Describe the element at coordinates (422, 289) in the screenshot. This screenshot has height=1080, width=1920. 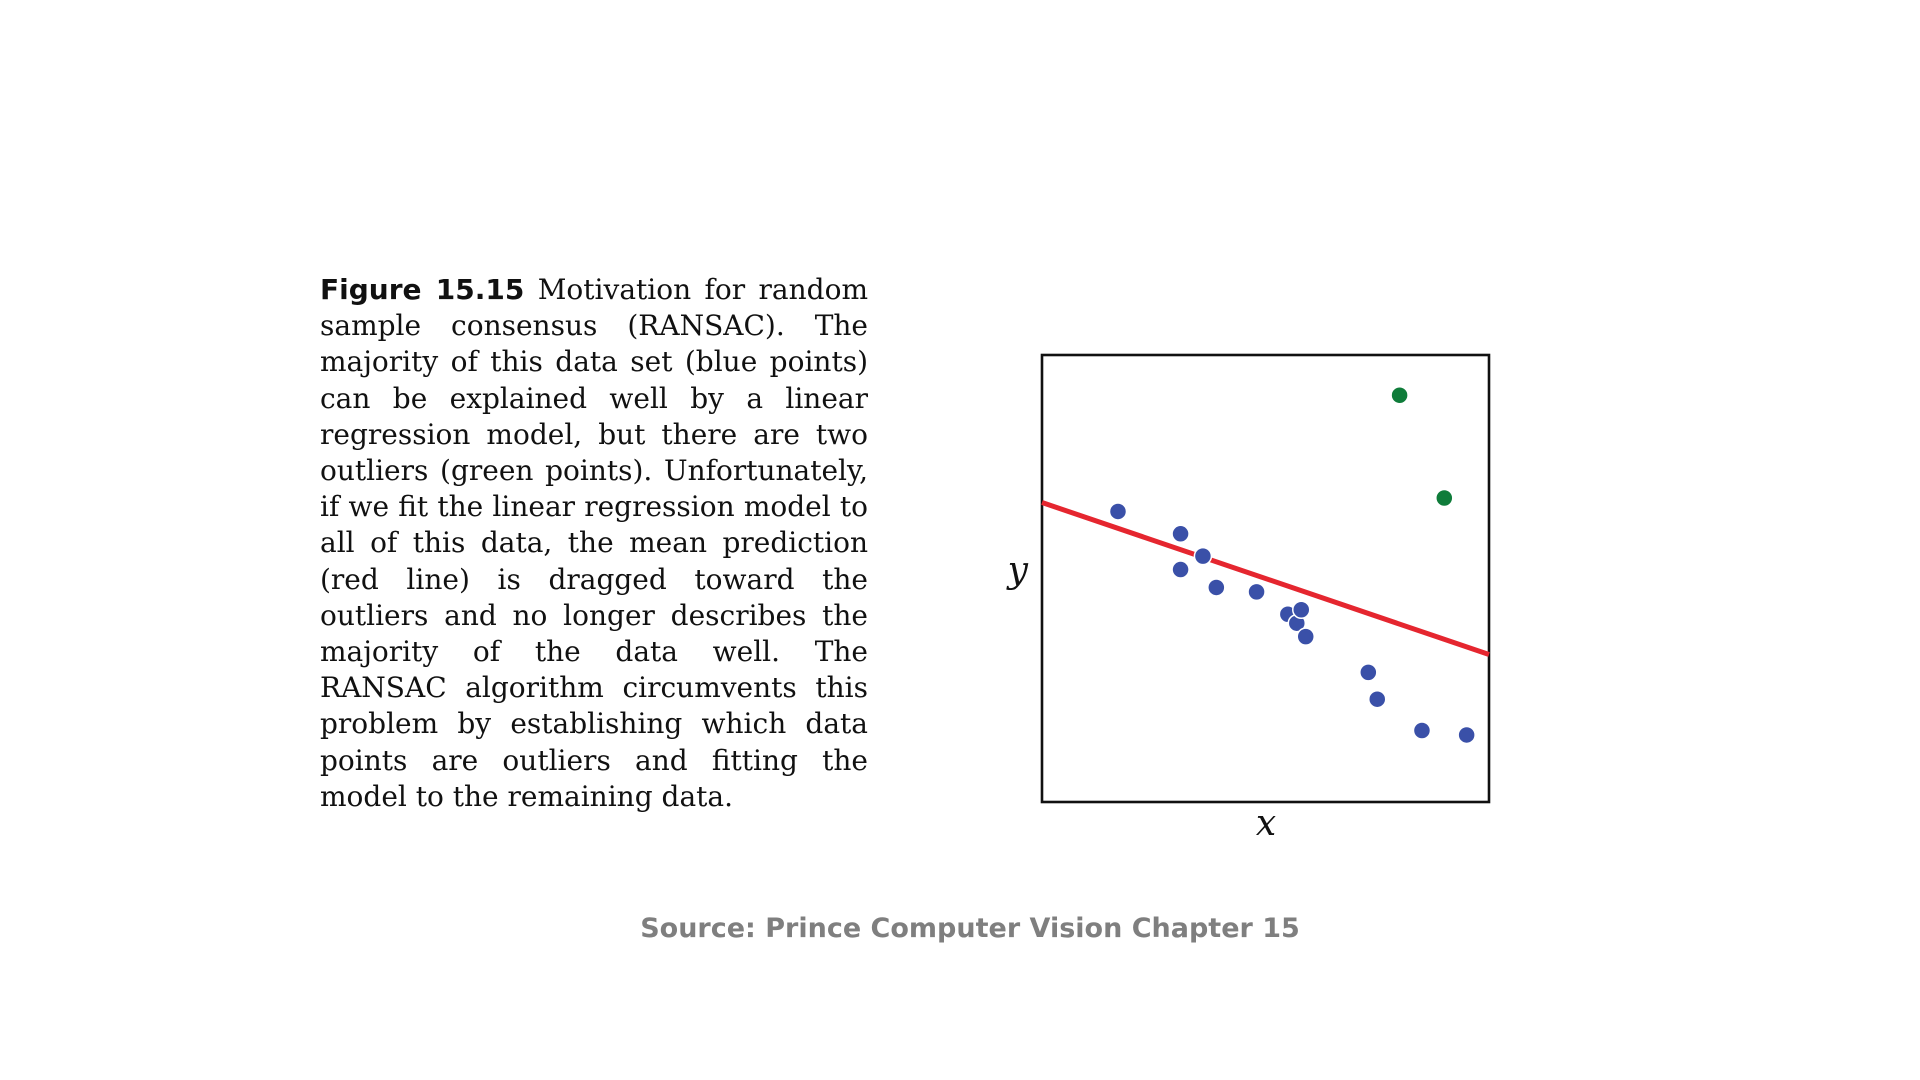
I see `figure-label: Figure 15.15` at that location.